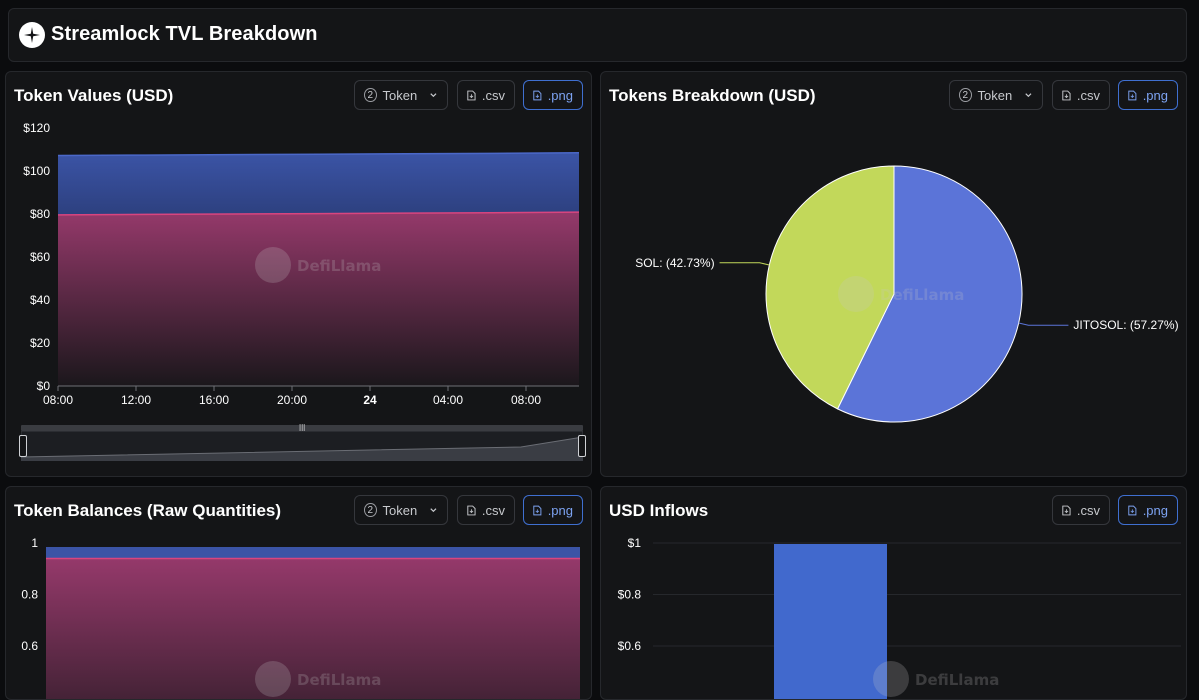  Describe the element at coordinates (1125, 325) in the screenshot. I see `pie-slice-label: JITOSOL: (57.27%)` at that location.